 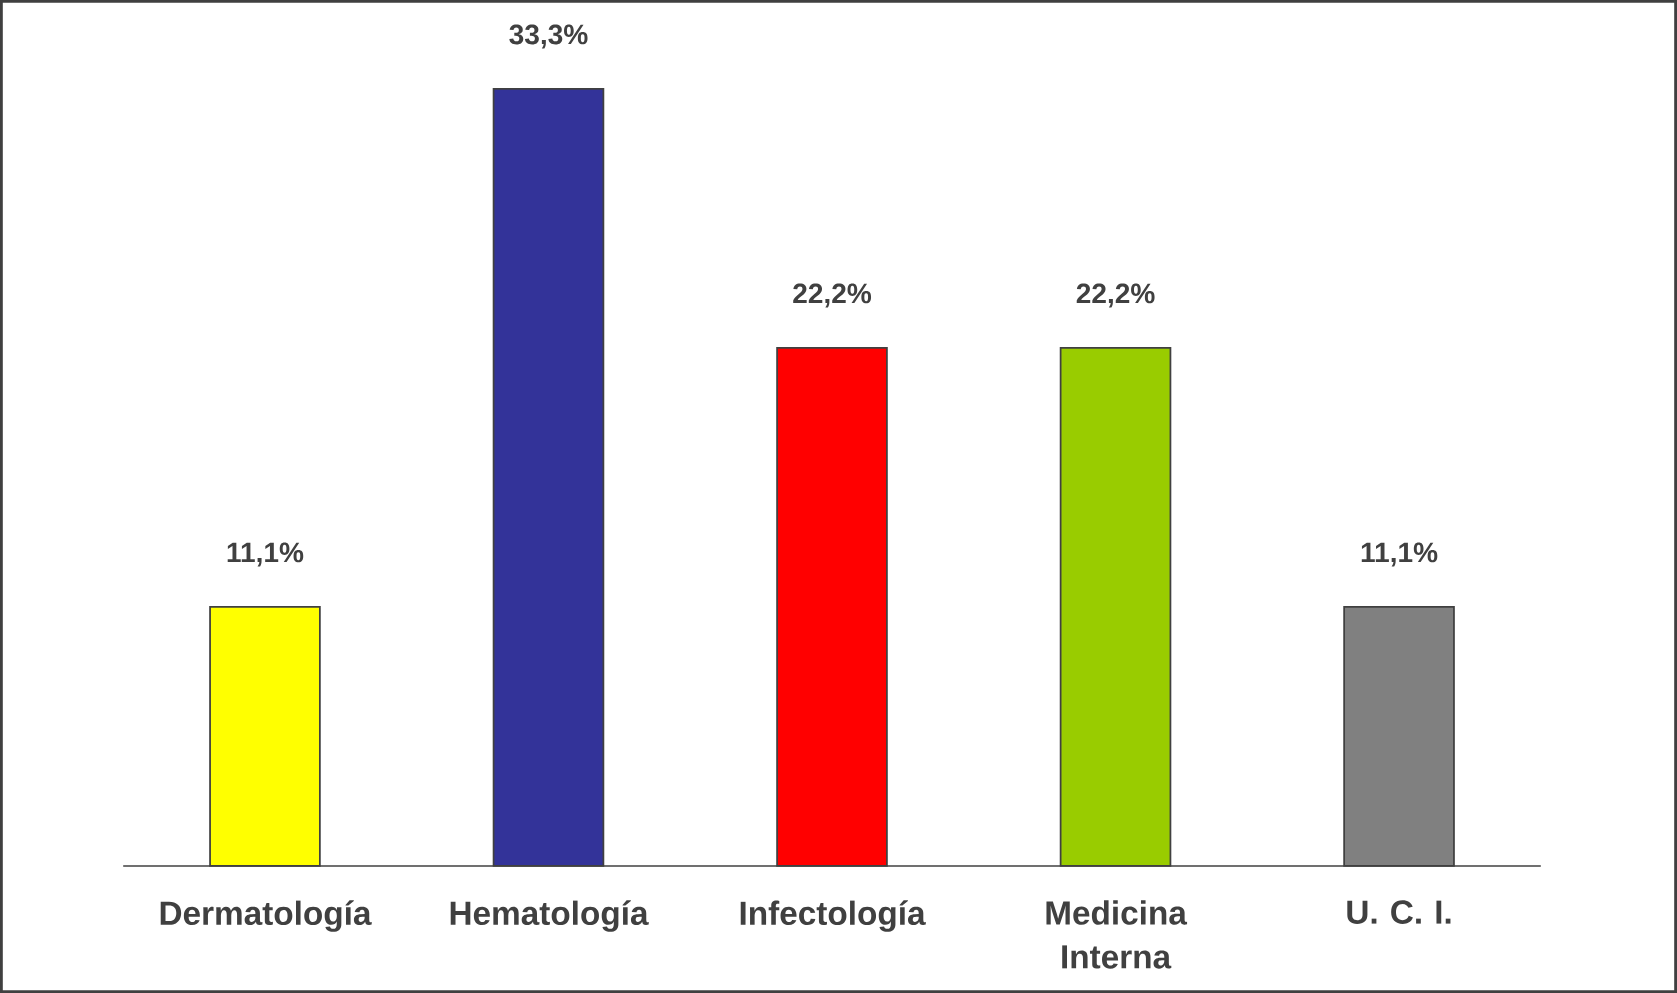 I want to click on x-tick-label: Hematología, so click(x=549, y=916).